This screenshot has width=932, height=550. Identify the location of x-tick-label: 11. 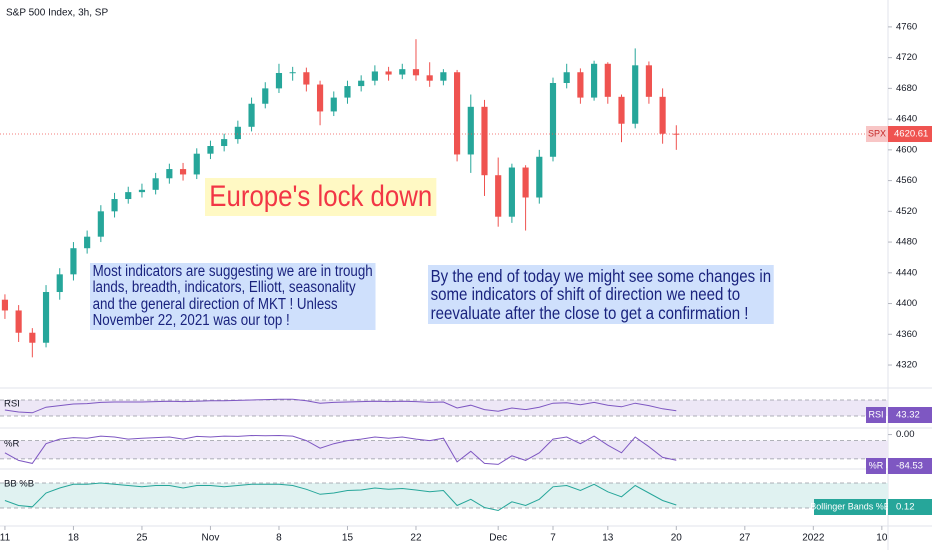
(5, 538).